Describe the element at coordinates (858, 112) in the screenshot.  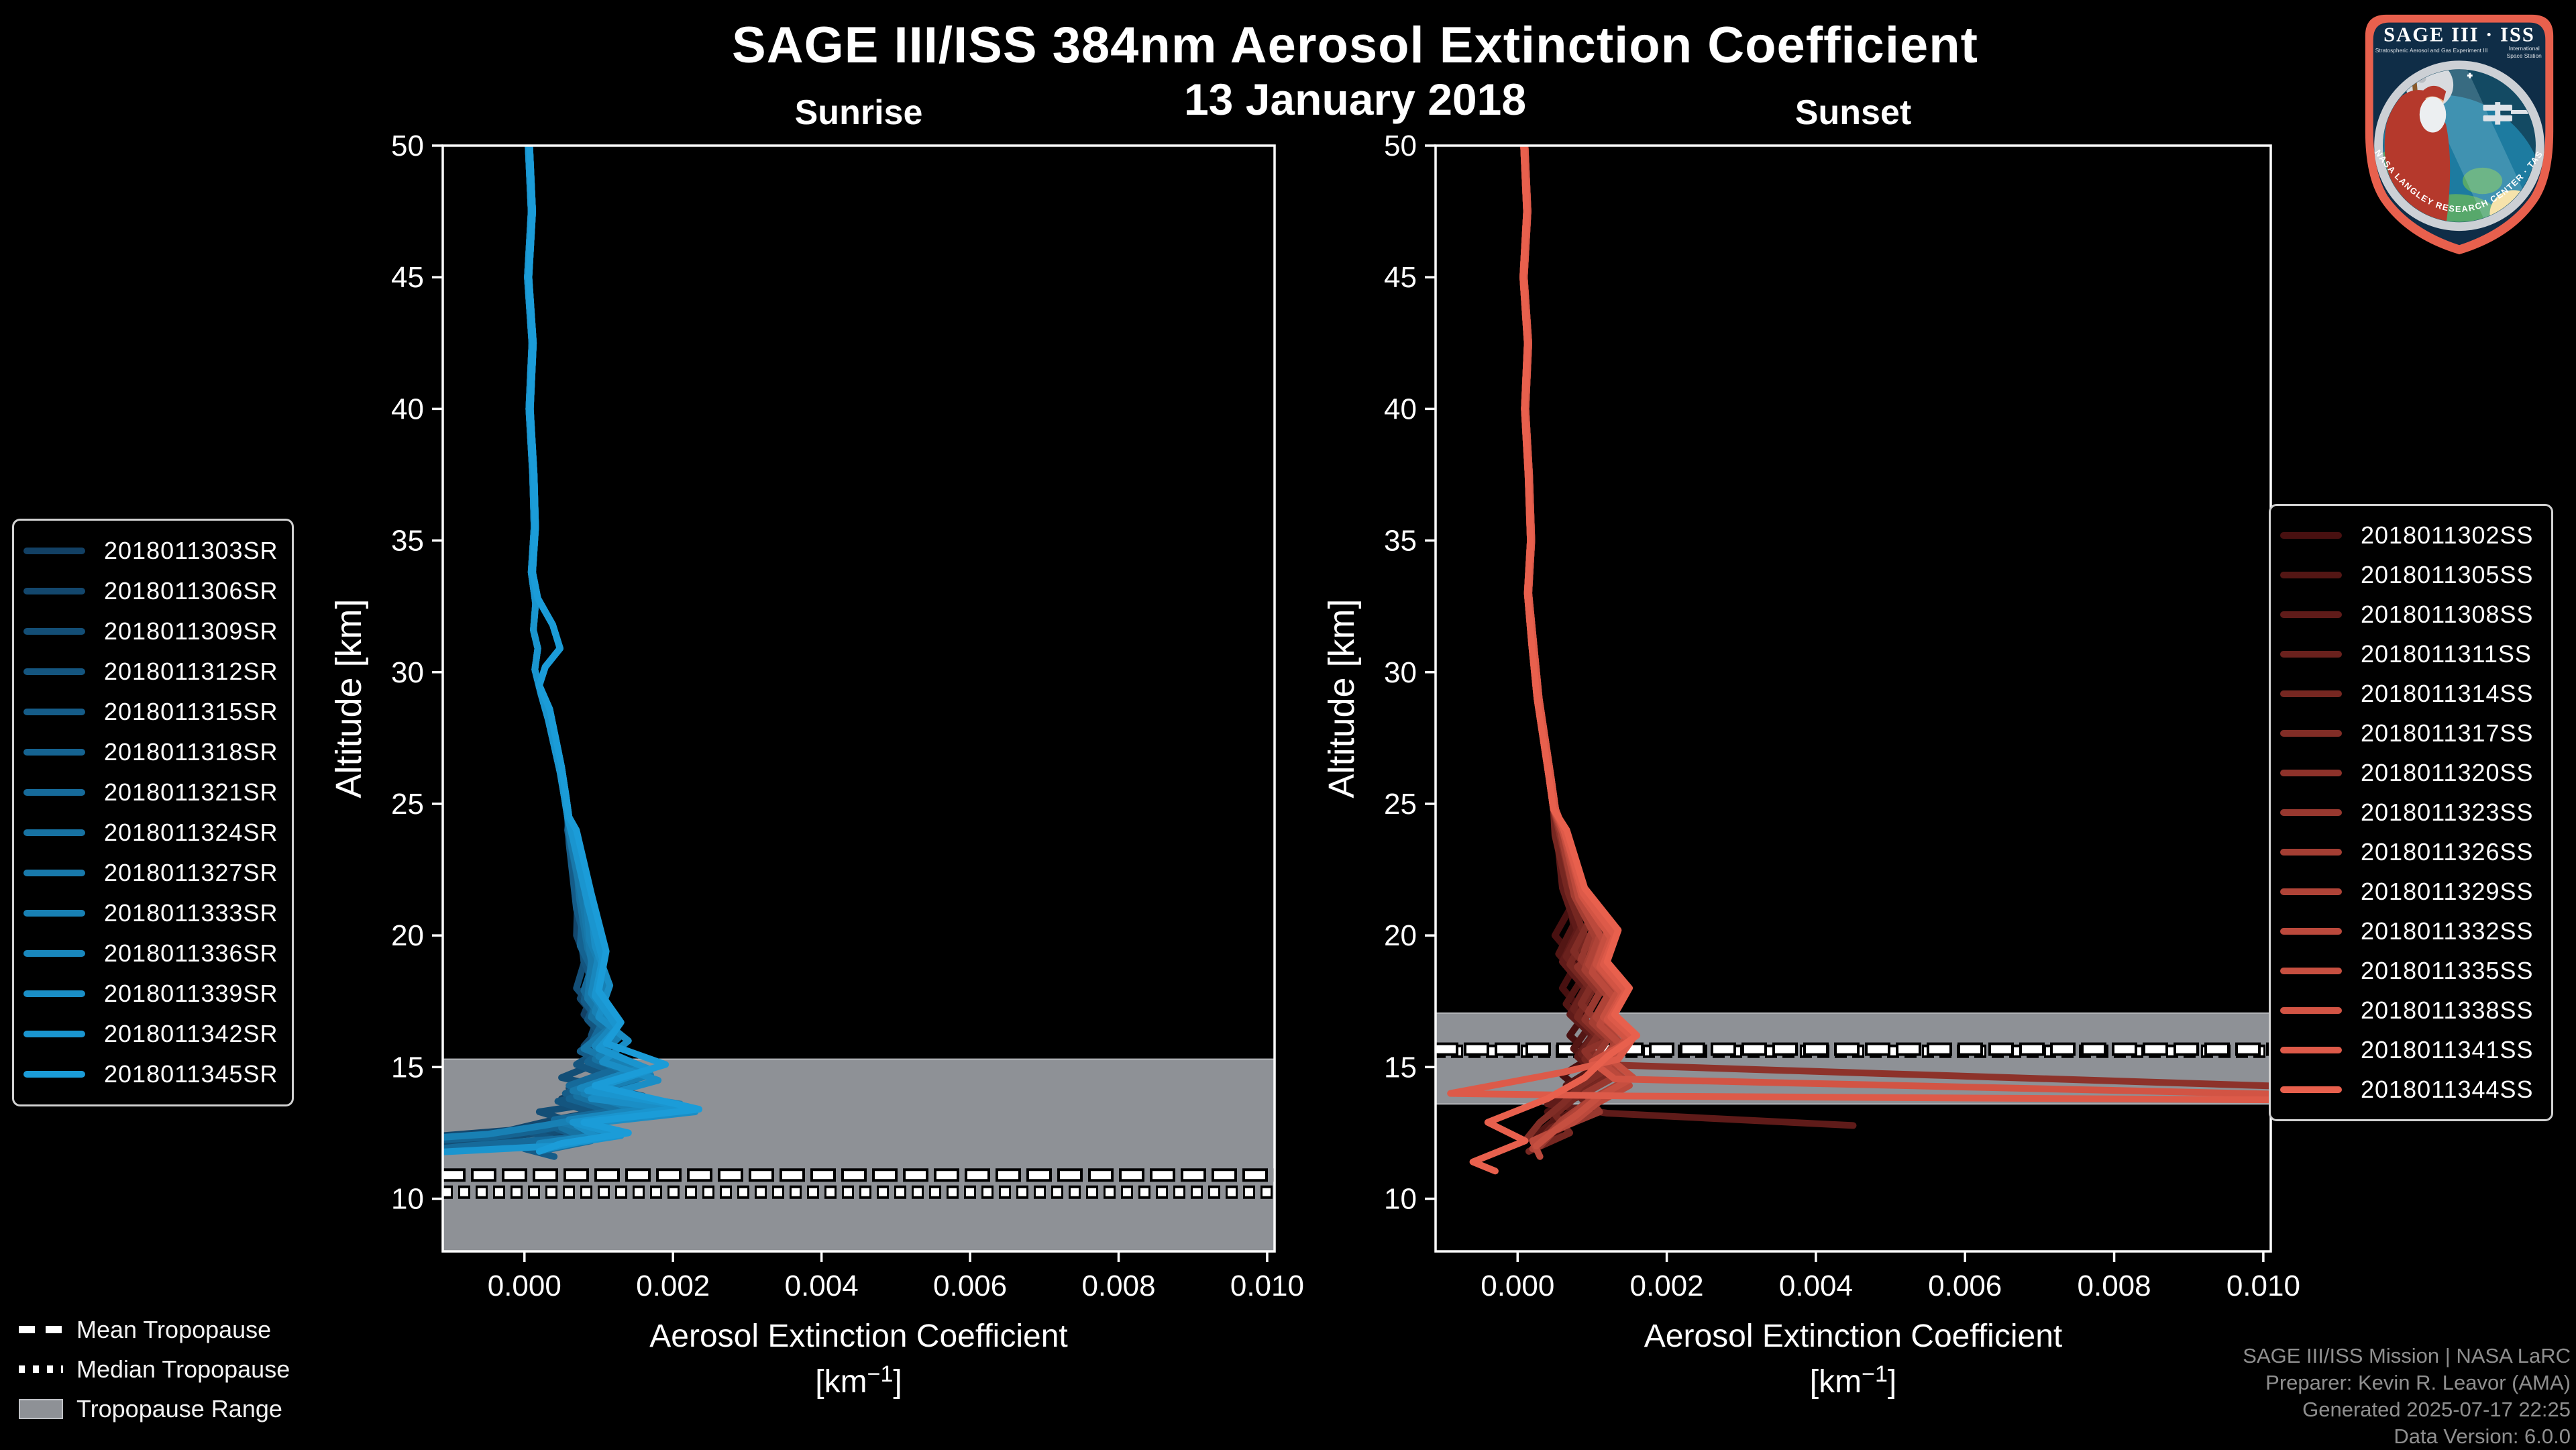
I see `panel-title-sunrise: Sunrise` at that location.